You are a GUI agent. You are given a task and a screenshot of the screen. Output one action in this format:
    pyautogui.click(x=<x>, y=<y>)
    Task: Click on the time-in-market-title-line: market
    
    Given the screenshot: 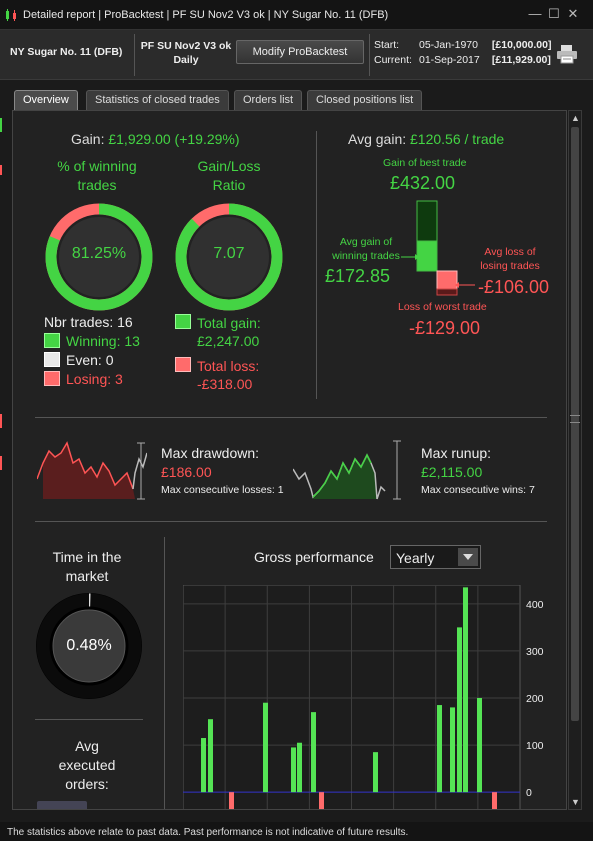 What is the action you would take?
    pyautogui.click(x=87, y=576)
    